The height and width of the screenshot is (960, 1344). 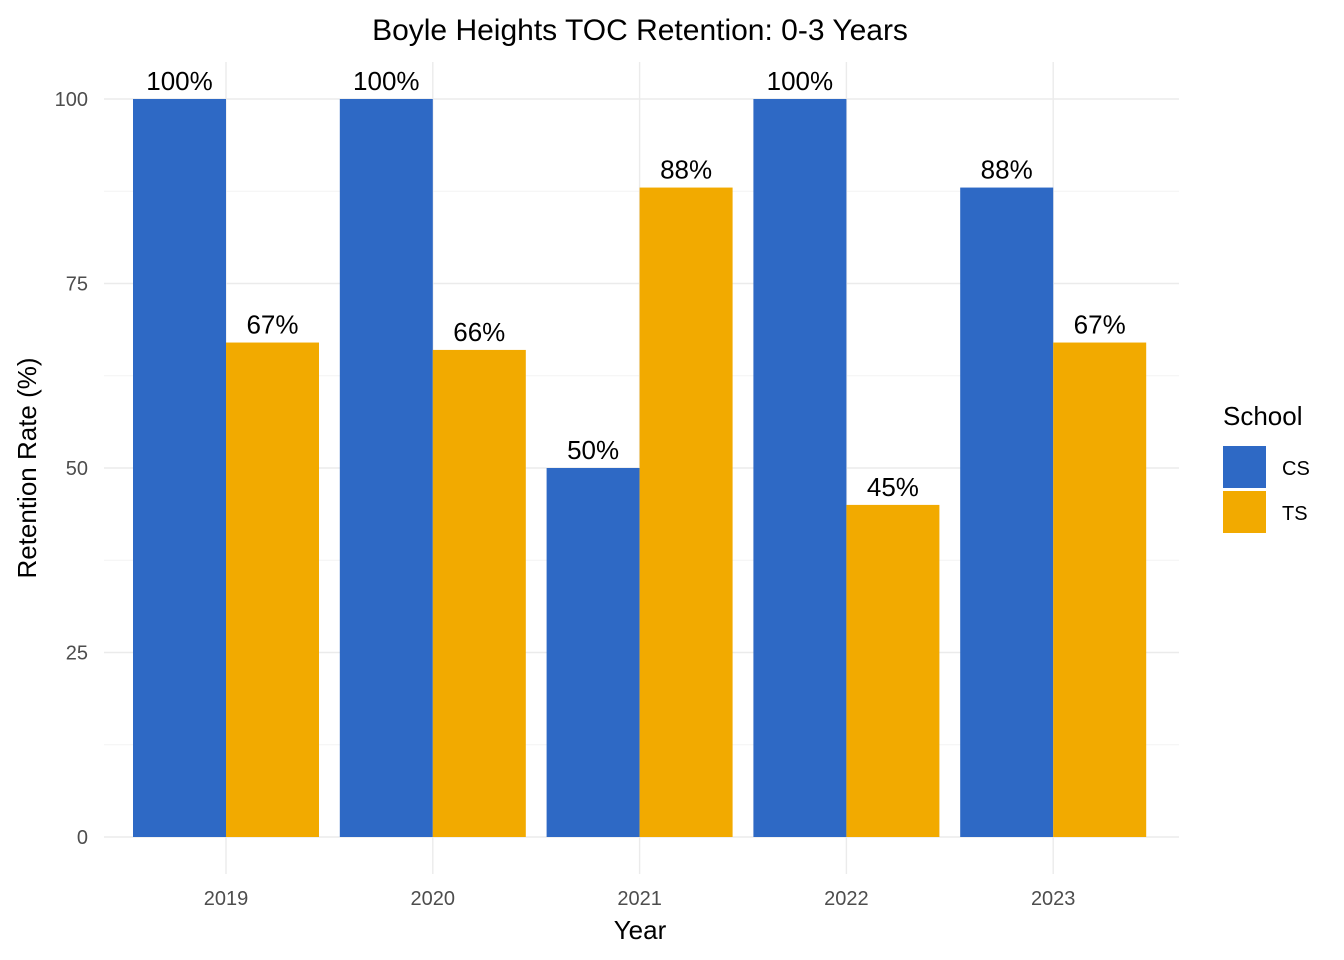 What do you see at coordinates (1296, 469) in the screenshot?
I see `legend-label-cs: CS` at bounding box center [1296, 469].